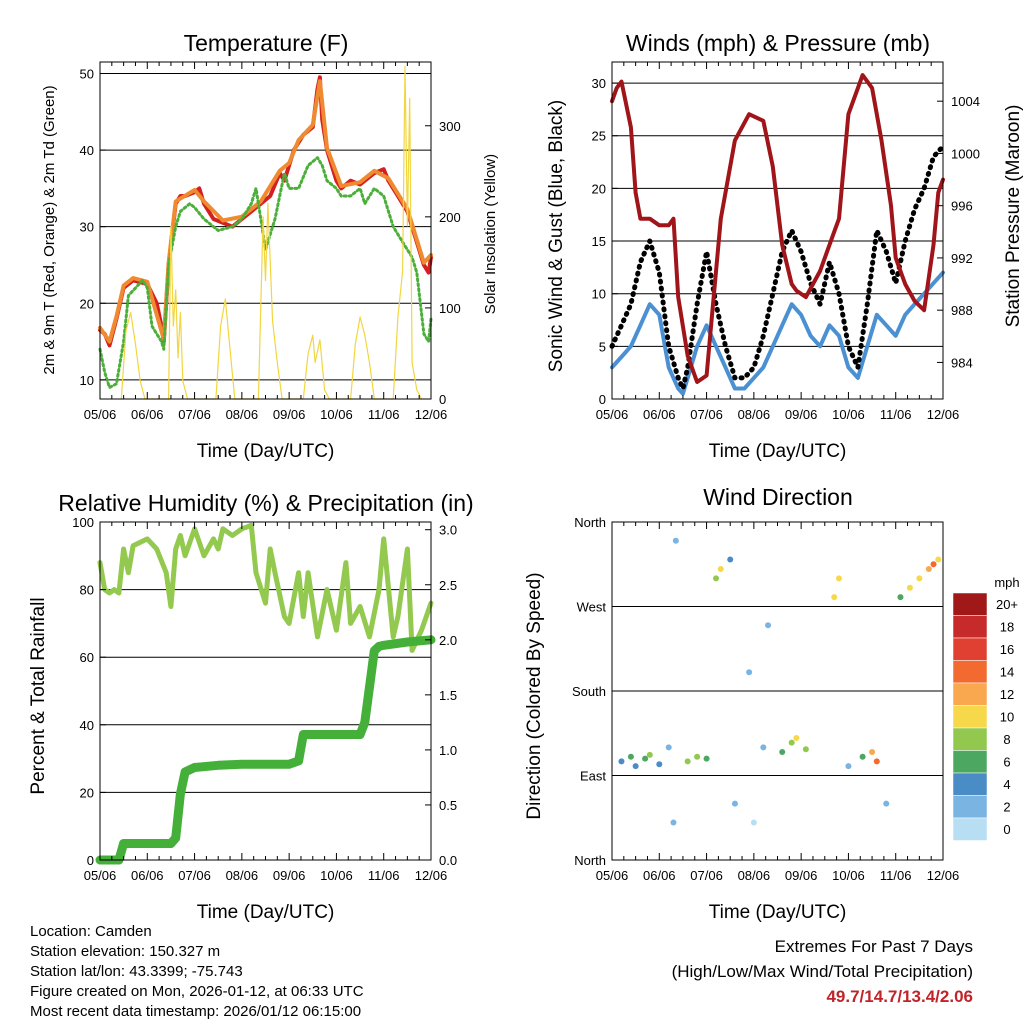 The image size is (1024, 1024). I want to click on winds-ytick-label: 15, so click(599, 241).